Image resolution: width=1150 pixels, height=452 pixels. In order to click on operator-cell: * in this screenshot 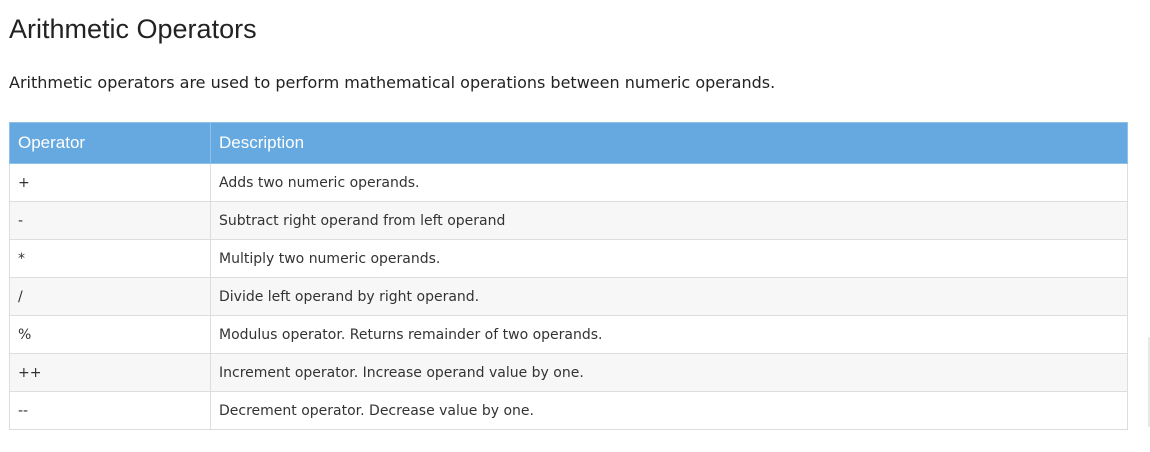, I will do `click(110, 258)`.